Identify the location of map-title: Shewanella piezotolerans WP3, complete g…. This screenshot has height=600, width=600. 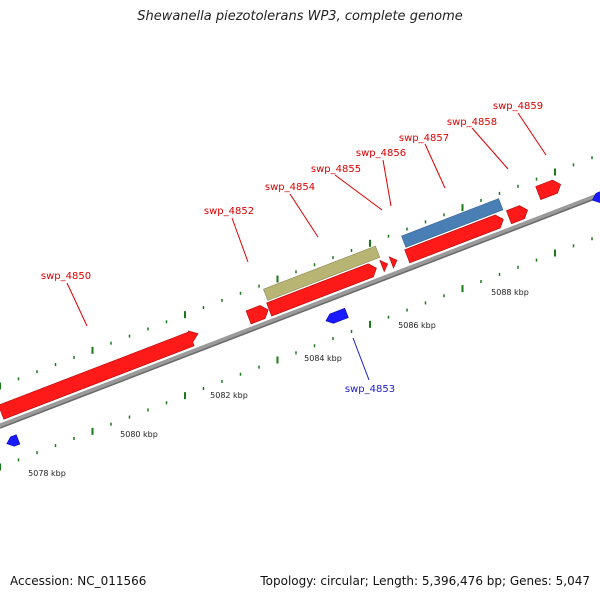
(300, 16).